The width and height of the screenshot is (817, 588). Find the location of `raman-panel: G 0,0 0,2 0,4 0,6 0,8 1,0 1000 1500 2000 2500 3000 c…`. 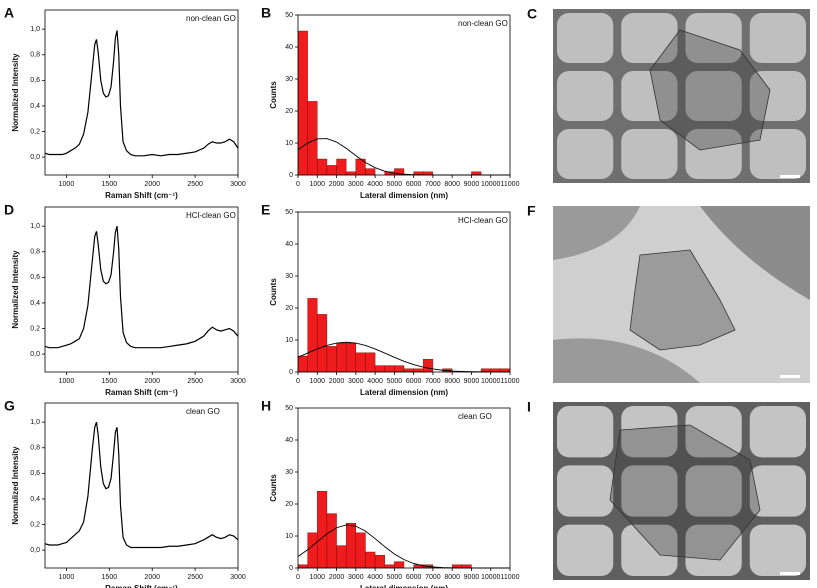

raman-panel: G 0,0 0,2 0,4 0,6 0,8 1,0 1000 1500 2000 2500 3000 c… is located at coordinates (125, 493).